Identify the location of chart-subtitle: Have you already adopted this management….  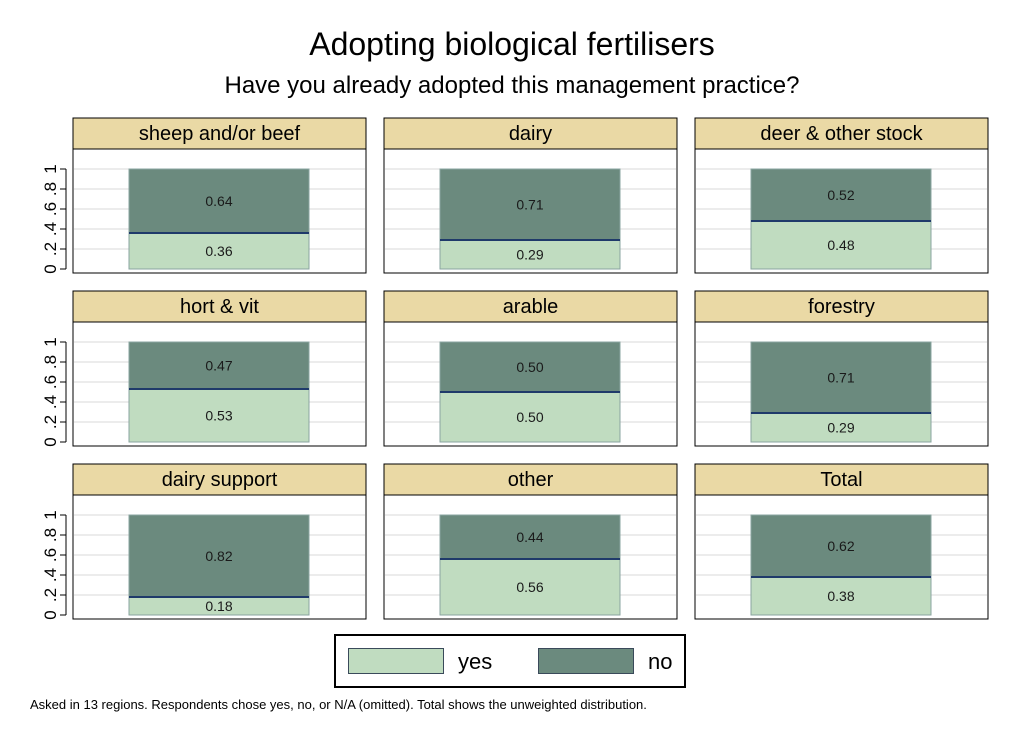
(512, 85).